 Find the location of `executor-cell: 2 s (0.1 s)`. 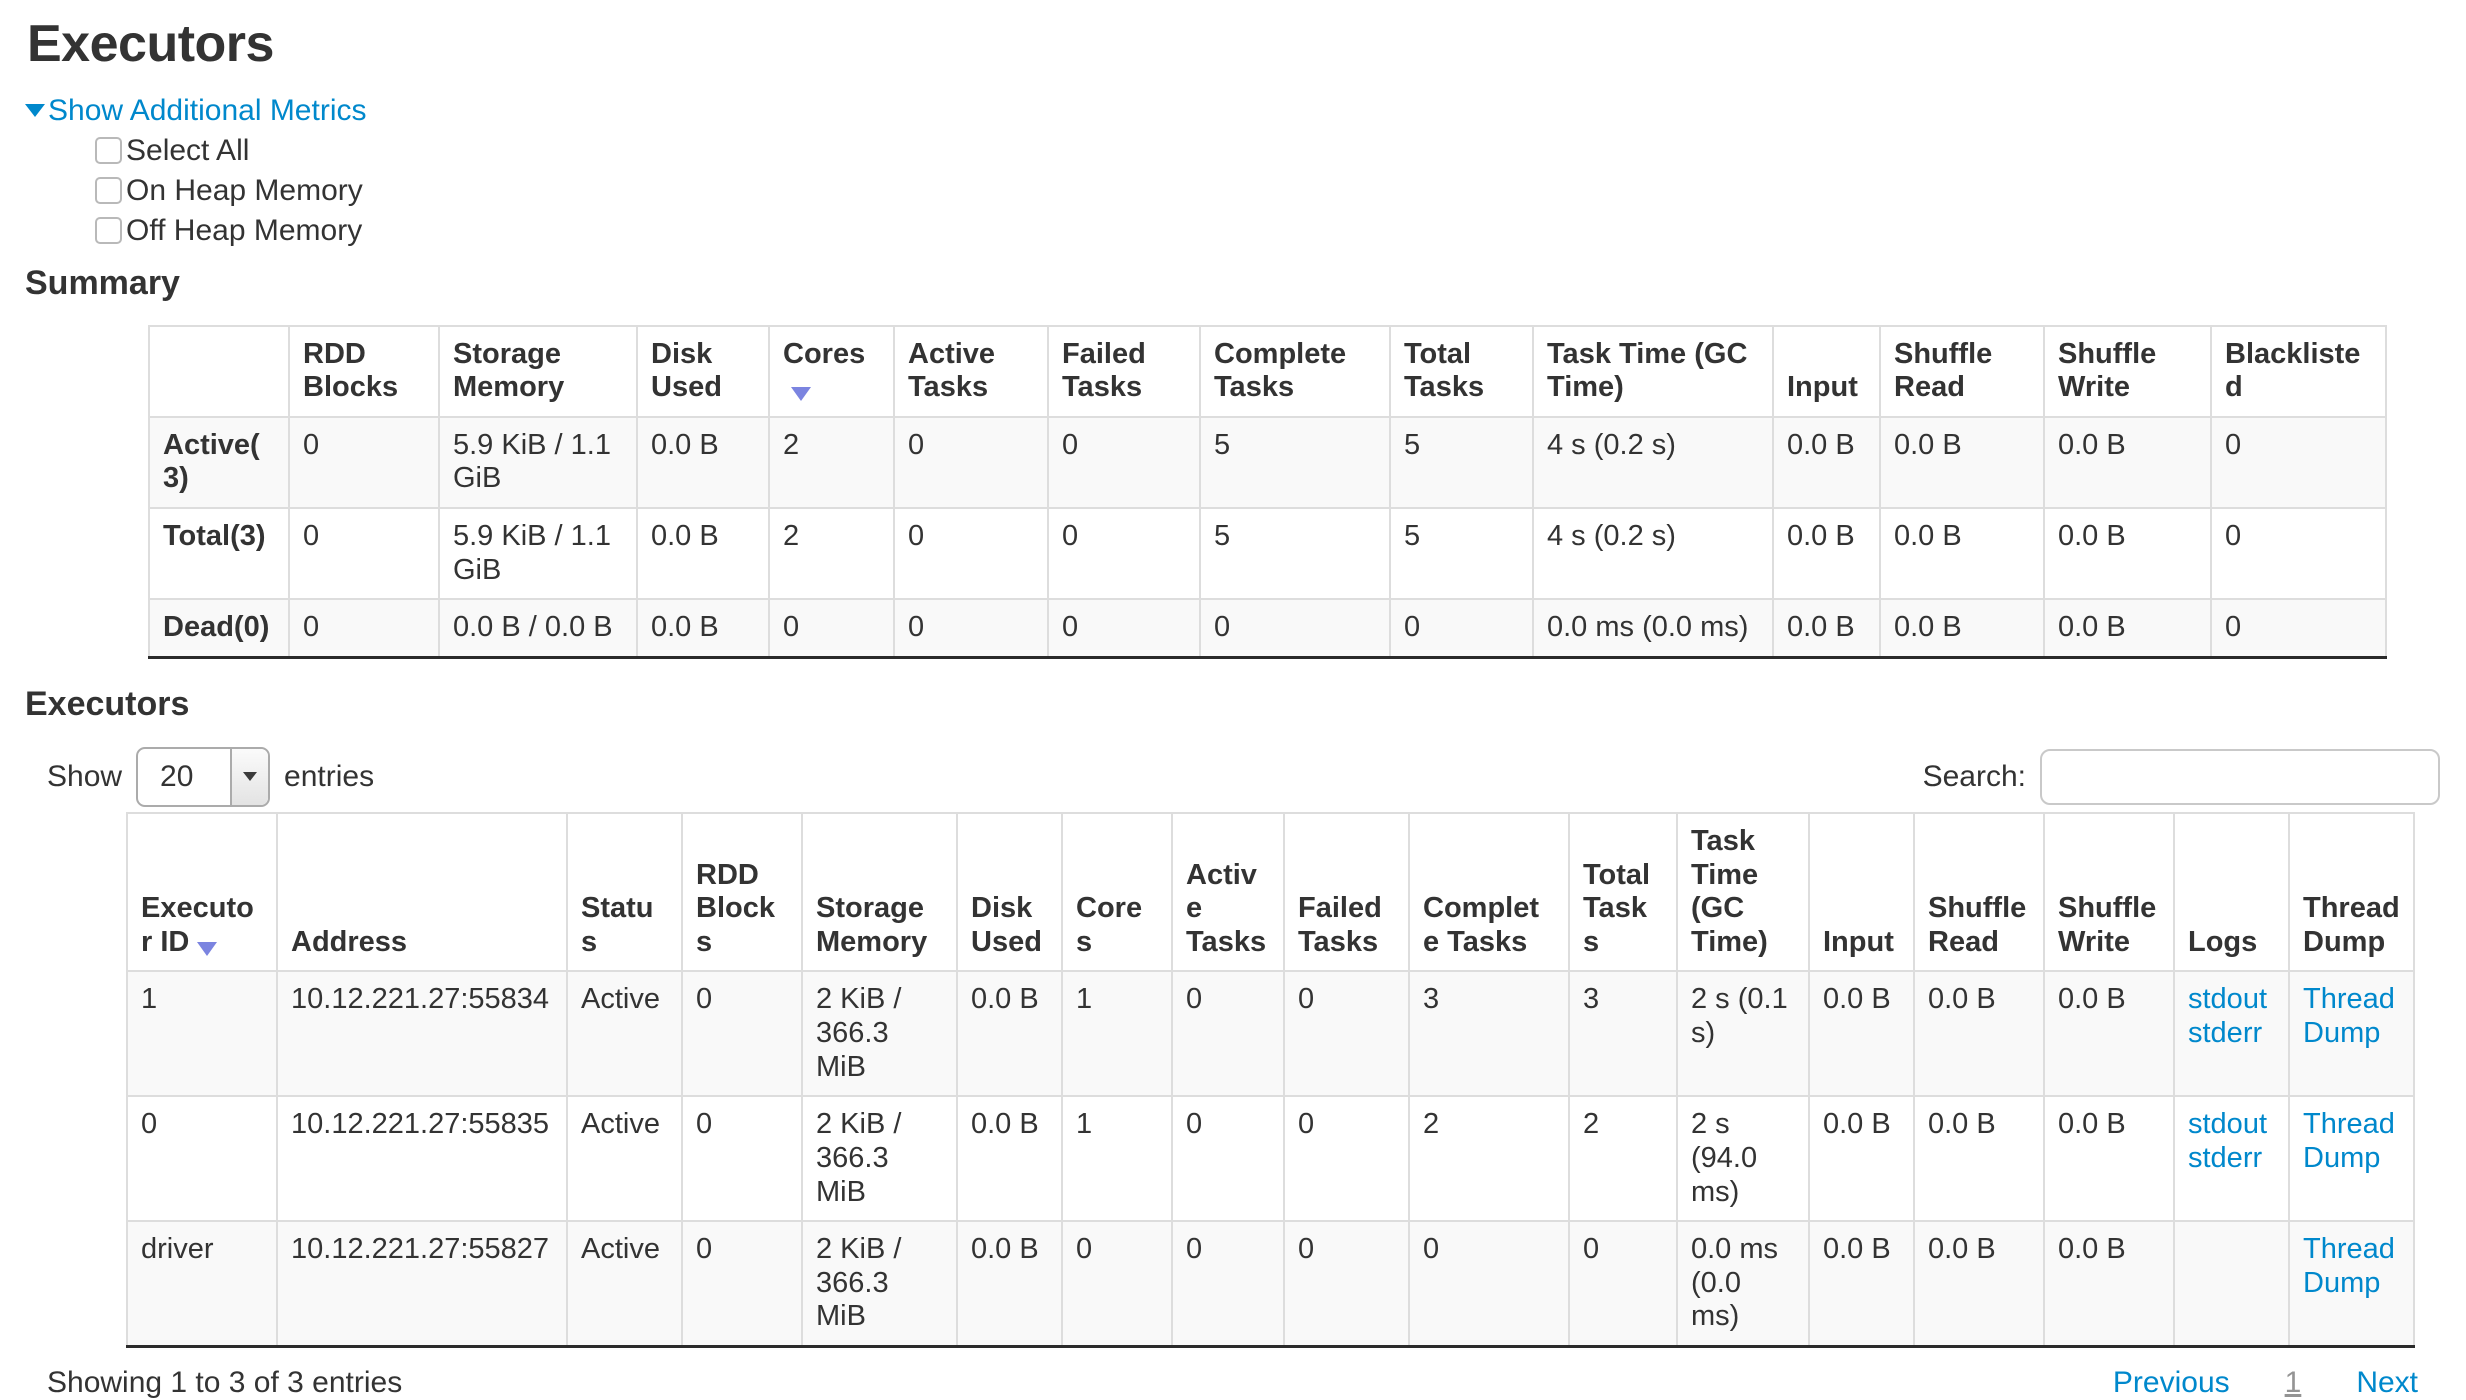

executor-cell: 2 s (0.1 s) is located at coordinates (1743, 1034).